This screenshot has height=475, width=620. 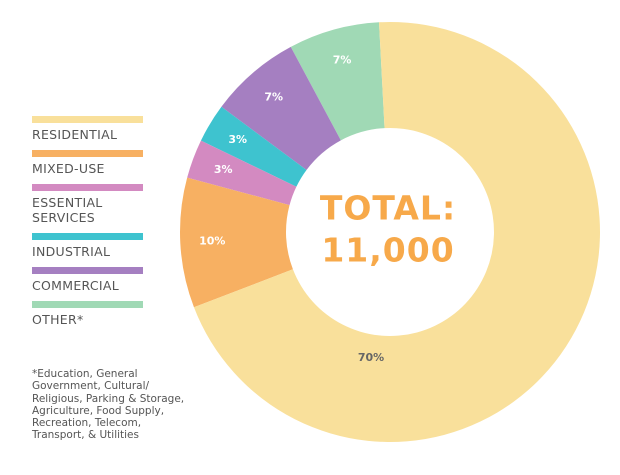 What do you see at coordinates (387, 250) in the screenshot?
I see `center-total: 11,000` at bounding box center [387, 250].